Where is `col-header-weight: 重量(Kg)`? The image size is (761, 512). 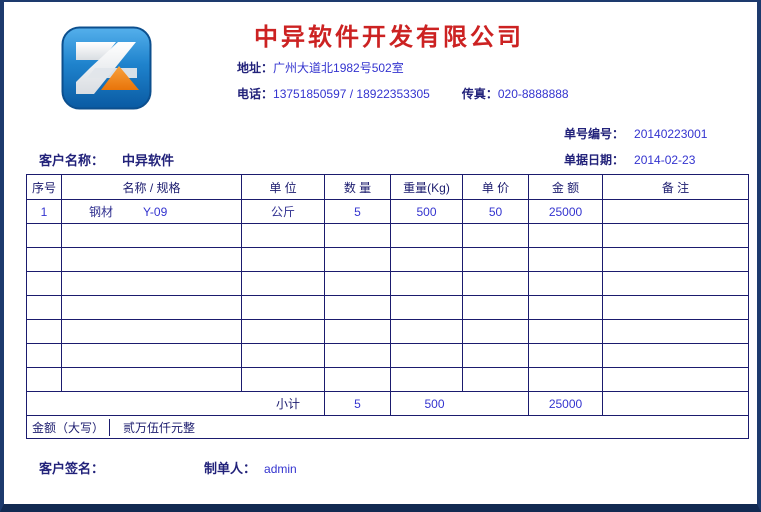
col-header-weight: 重量(Kg) is located at coordinates (426, 187).